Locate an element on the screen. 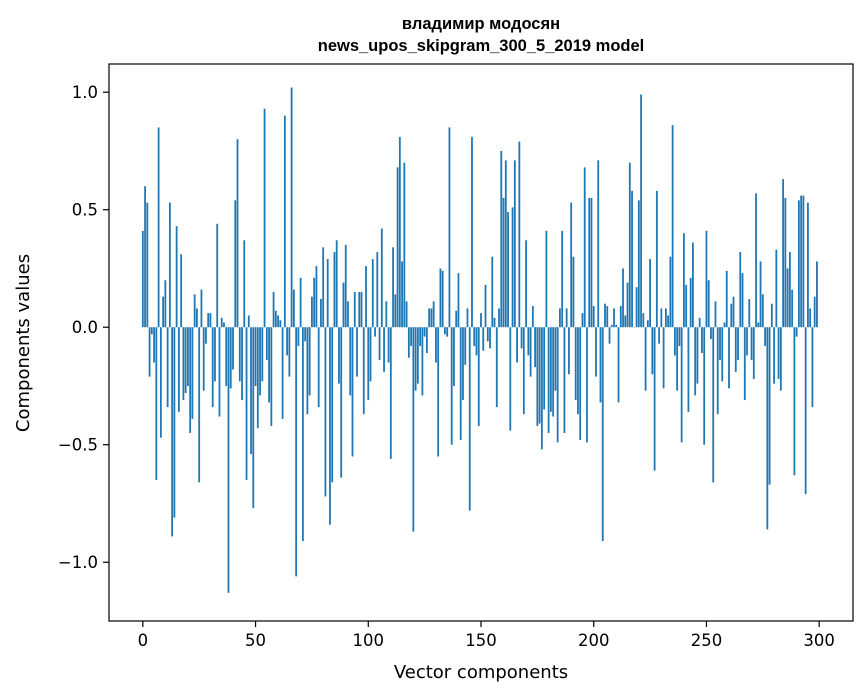 This screenshot has width=867, height=696. y-tick-label: 0.5 is located at coordinates (85, 210).